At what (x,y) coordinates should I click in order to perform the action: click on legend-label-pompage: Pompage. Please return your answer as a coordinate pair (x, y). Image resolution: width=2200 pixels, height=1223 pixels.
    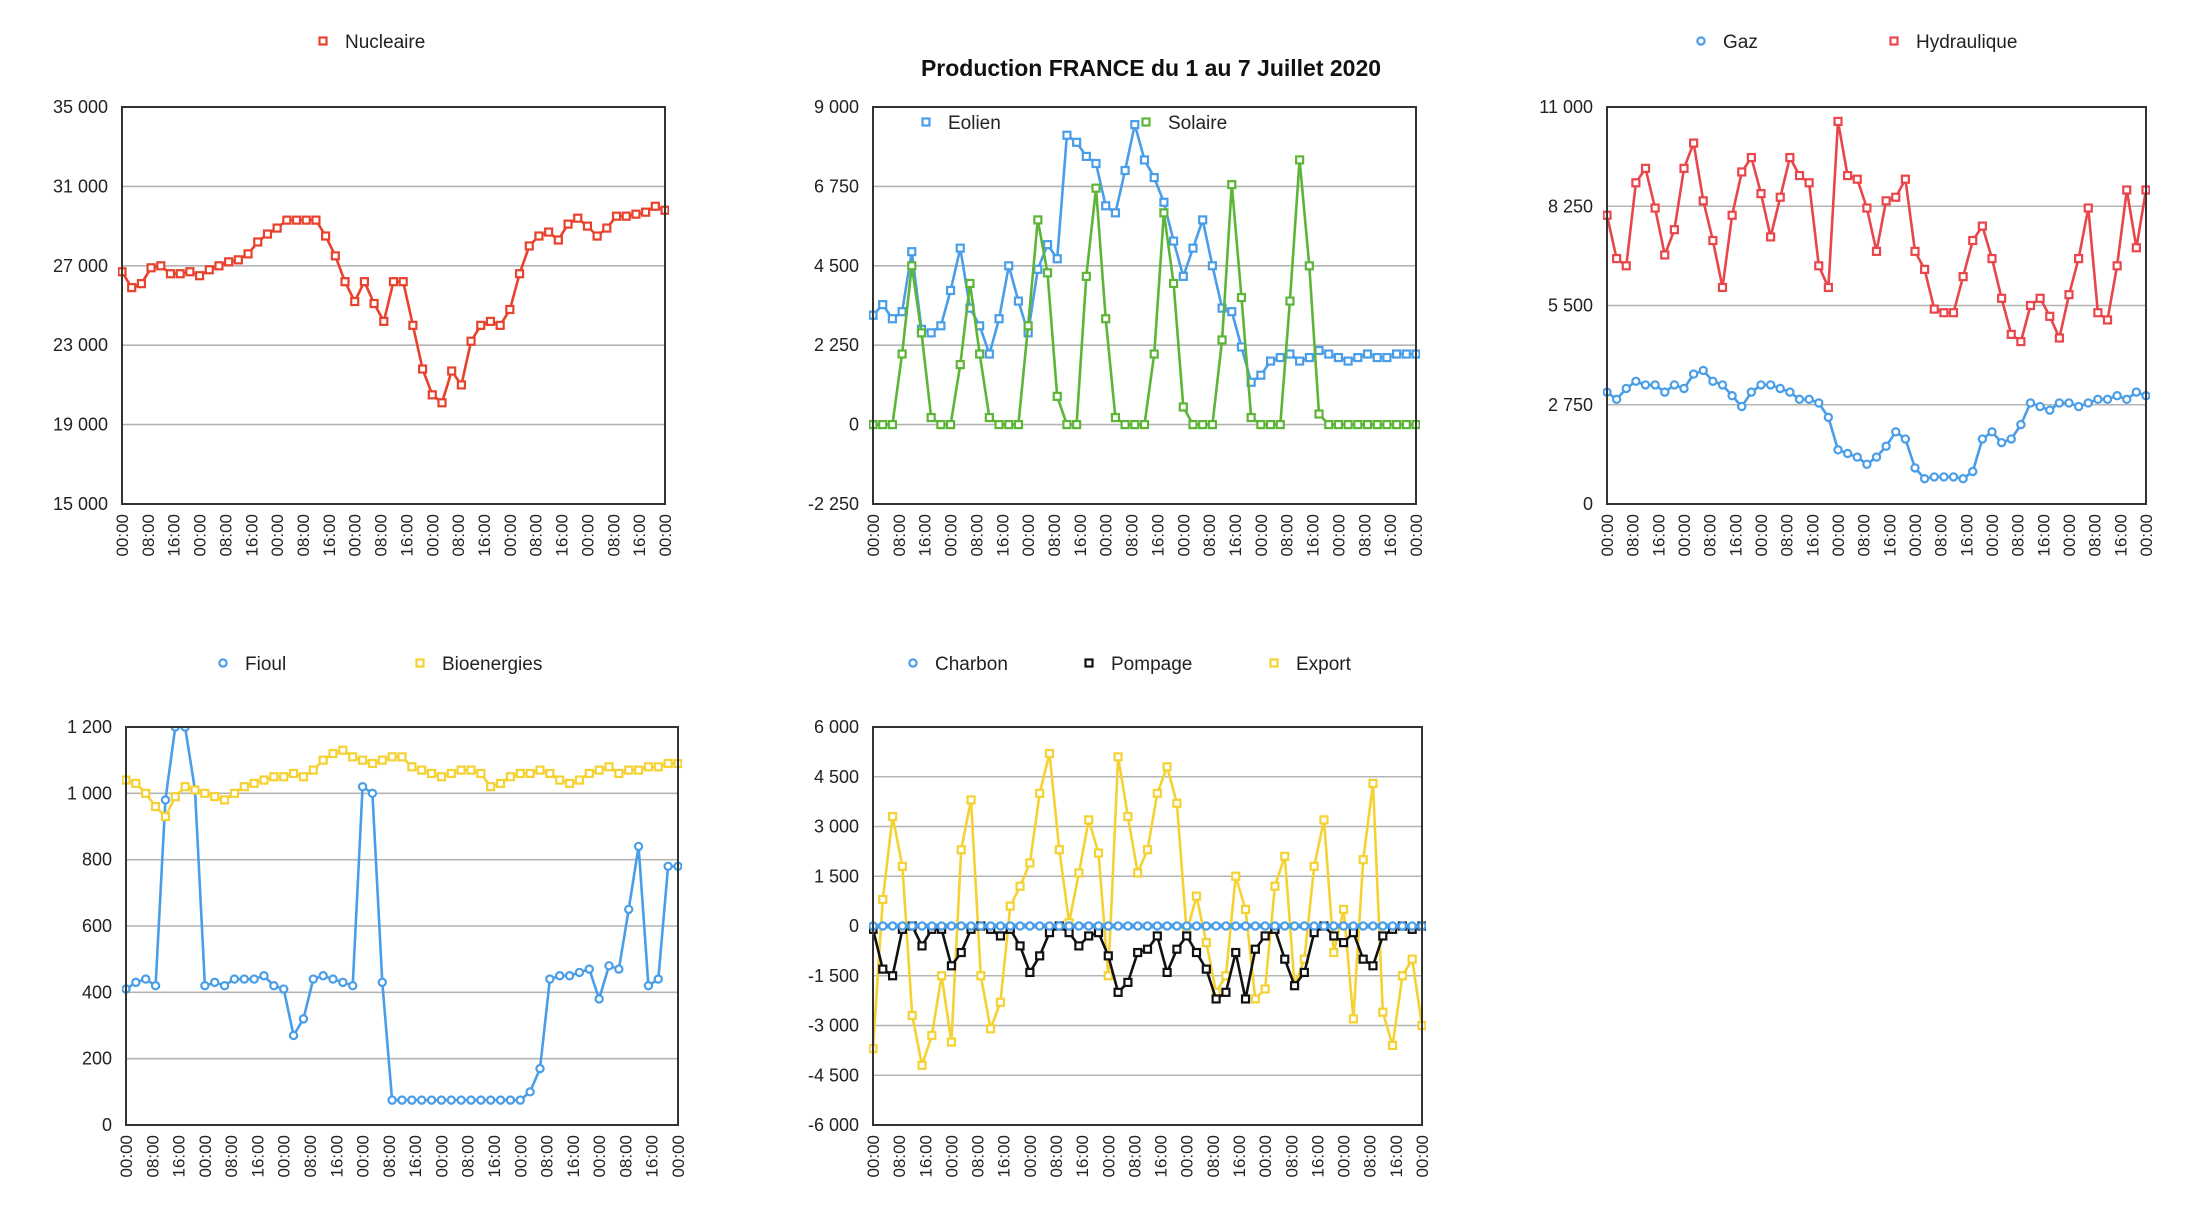
    Looking at the image, I should click on (1151, 664).